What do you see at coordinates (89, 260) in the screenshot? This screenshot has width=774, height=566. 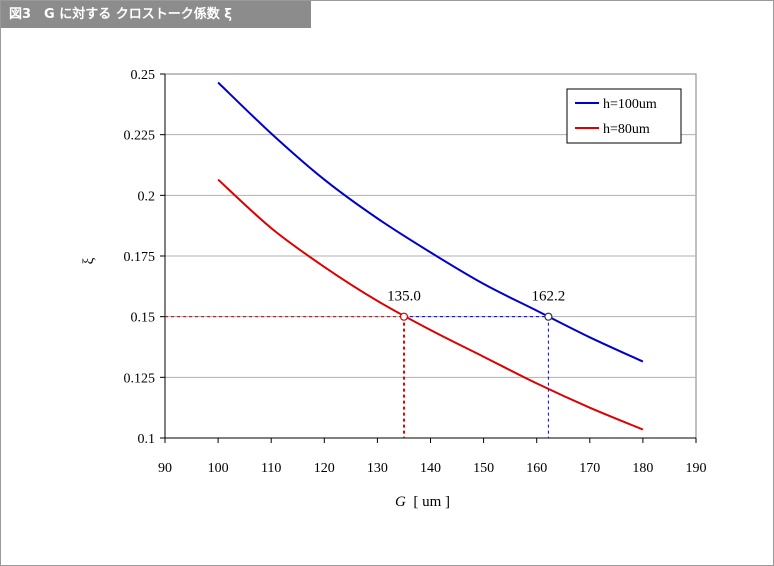 I see `y-axis-label: ξ` at bounding box center [89, 260].